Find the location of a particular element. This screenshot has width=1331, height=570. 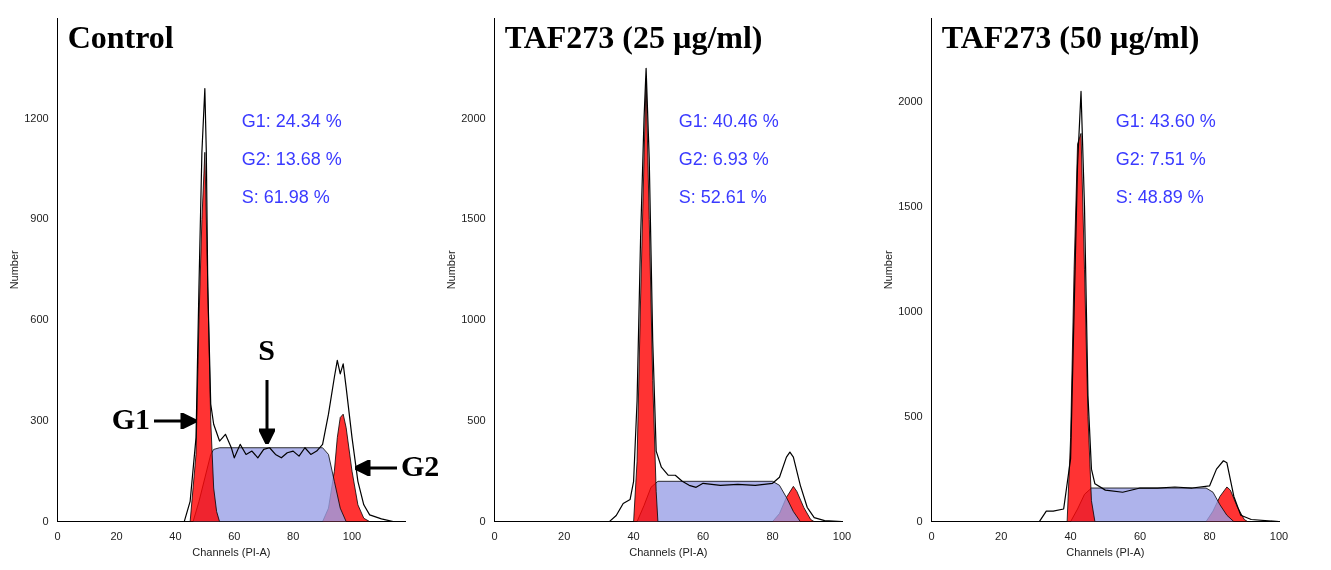

annotation: G1: 24.34 % is located at coordinates (291, 120).